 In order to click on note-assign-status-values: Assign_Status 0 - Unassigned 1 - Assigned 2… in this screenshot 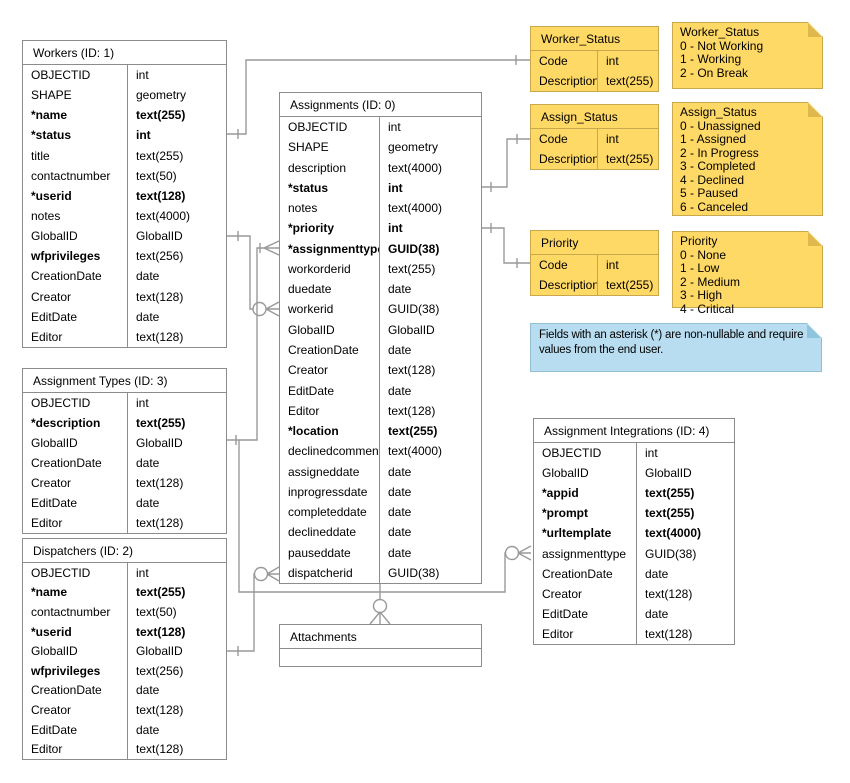, I will do `click(747, 159)`.